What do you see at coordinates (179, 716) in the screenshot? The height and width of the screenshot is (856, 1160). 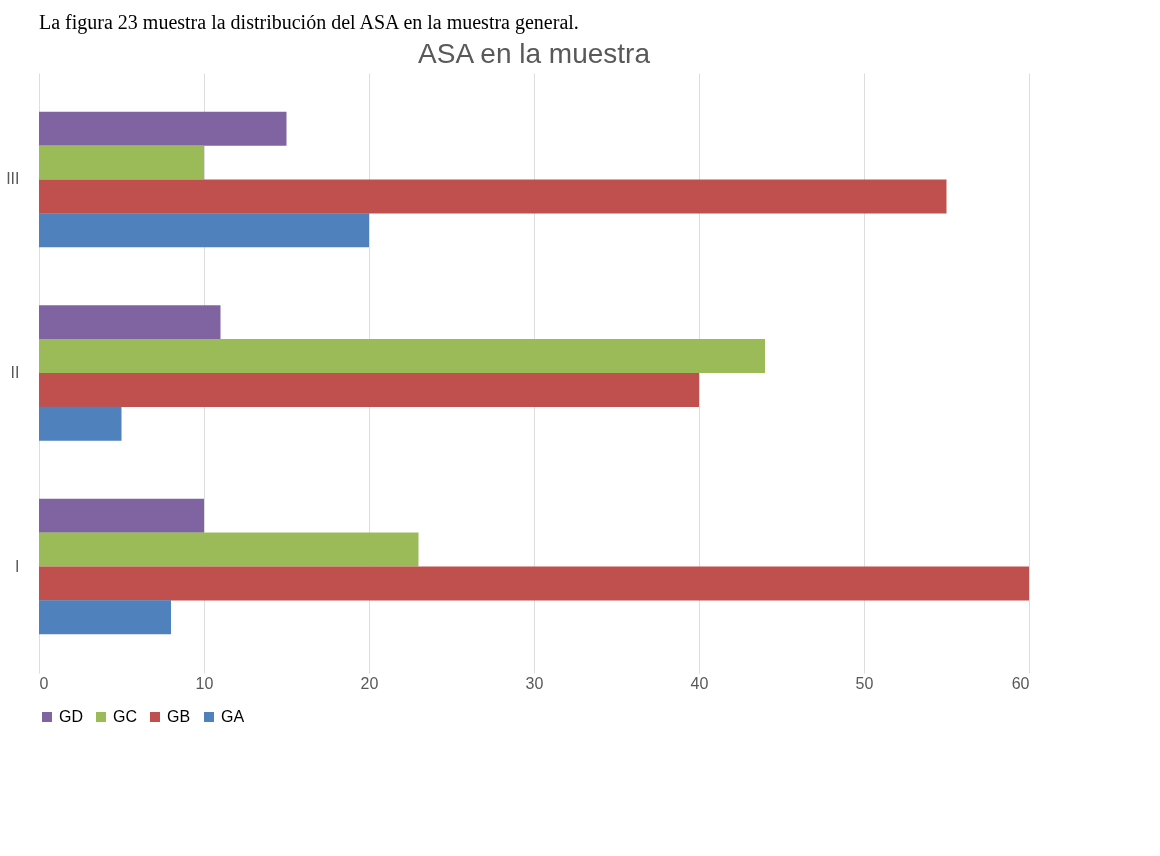 I see `legend-label: GB` at bounding box center [179, 716].